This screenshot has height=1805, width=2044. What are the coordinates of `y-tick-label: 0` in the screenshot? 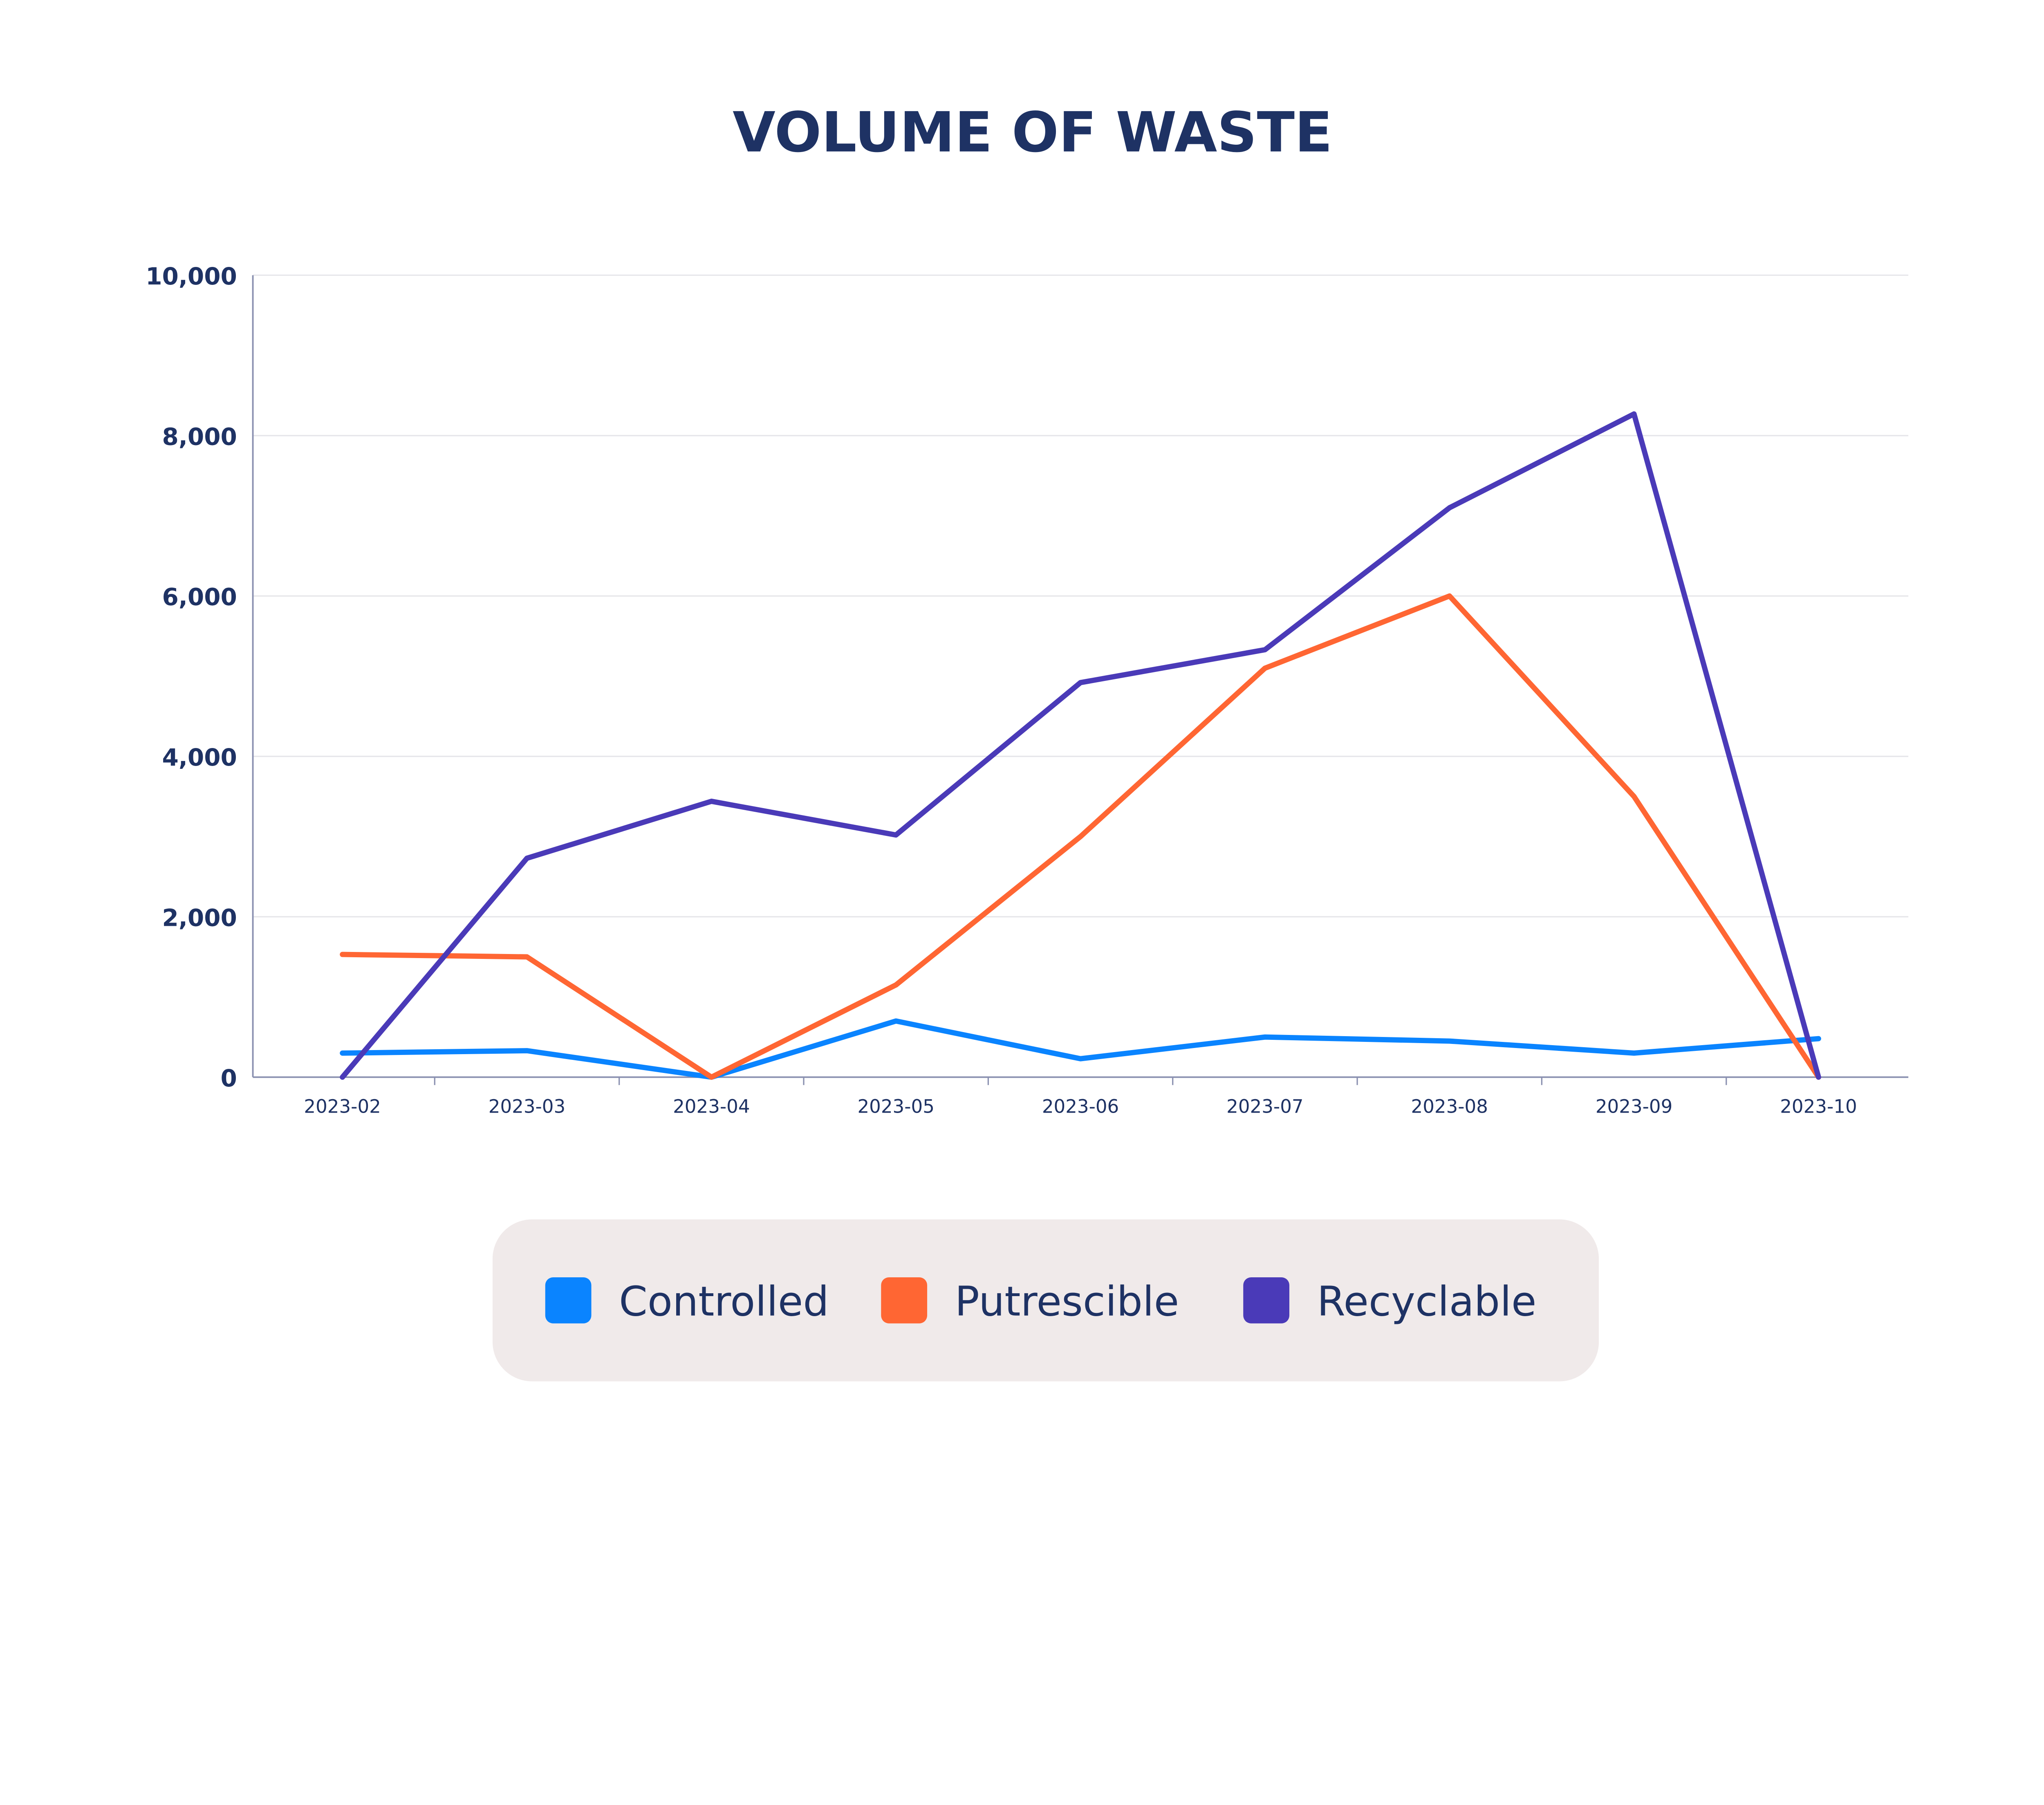 It's located at (229, 1078).